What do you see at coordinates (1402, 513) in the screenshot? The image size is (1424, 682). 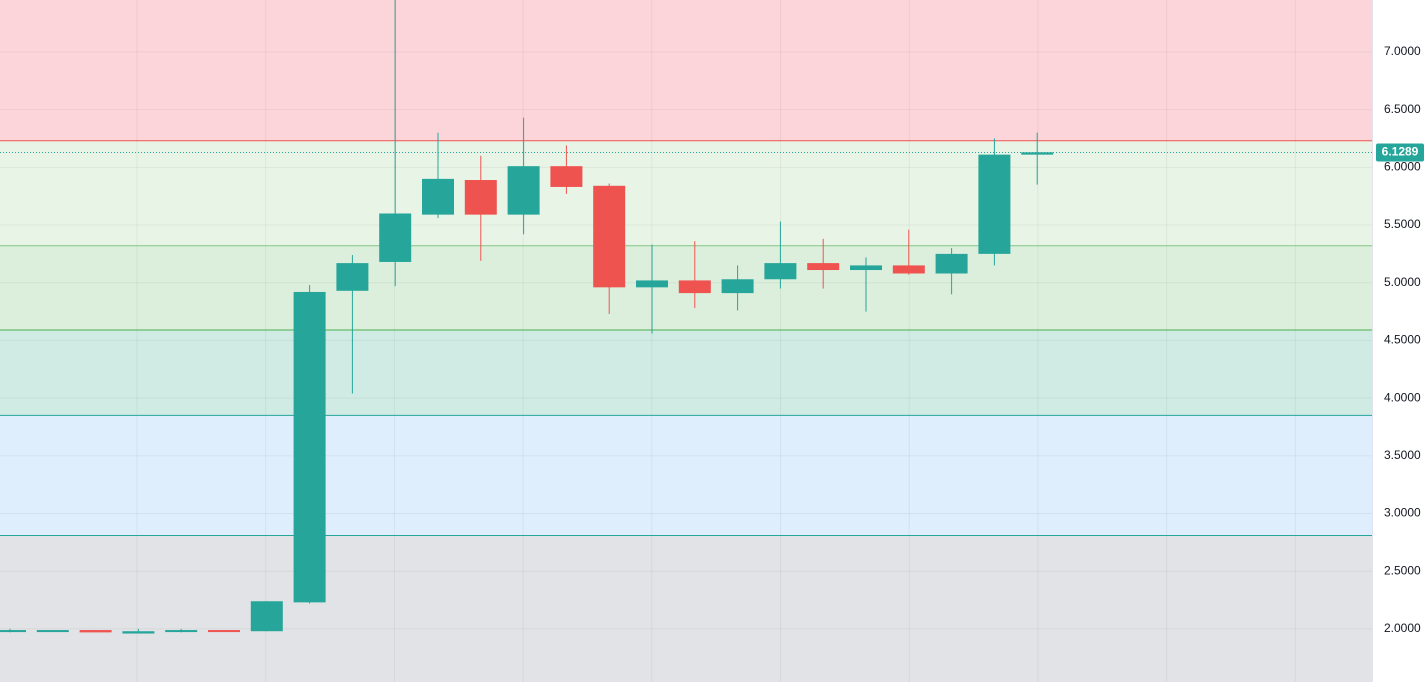 I see `y-tick-label: 3.0000` at bounding box center [1402, 513].